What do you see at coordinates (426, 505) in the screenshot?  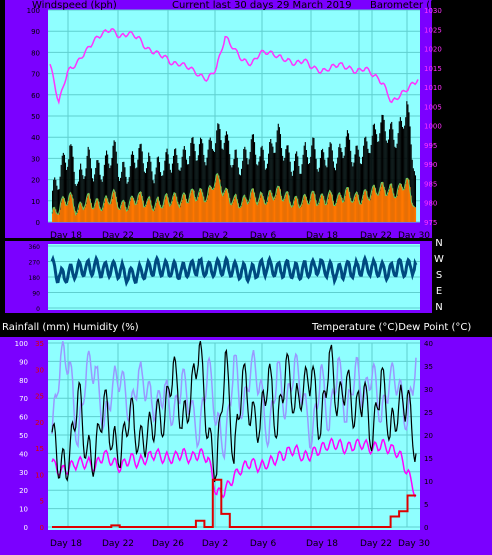 I see `temperature-y-tick-label: 5` at bounding box center [426, 505].